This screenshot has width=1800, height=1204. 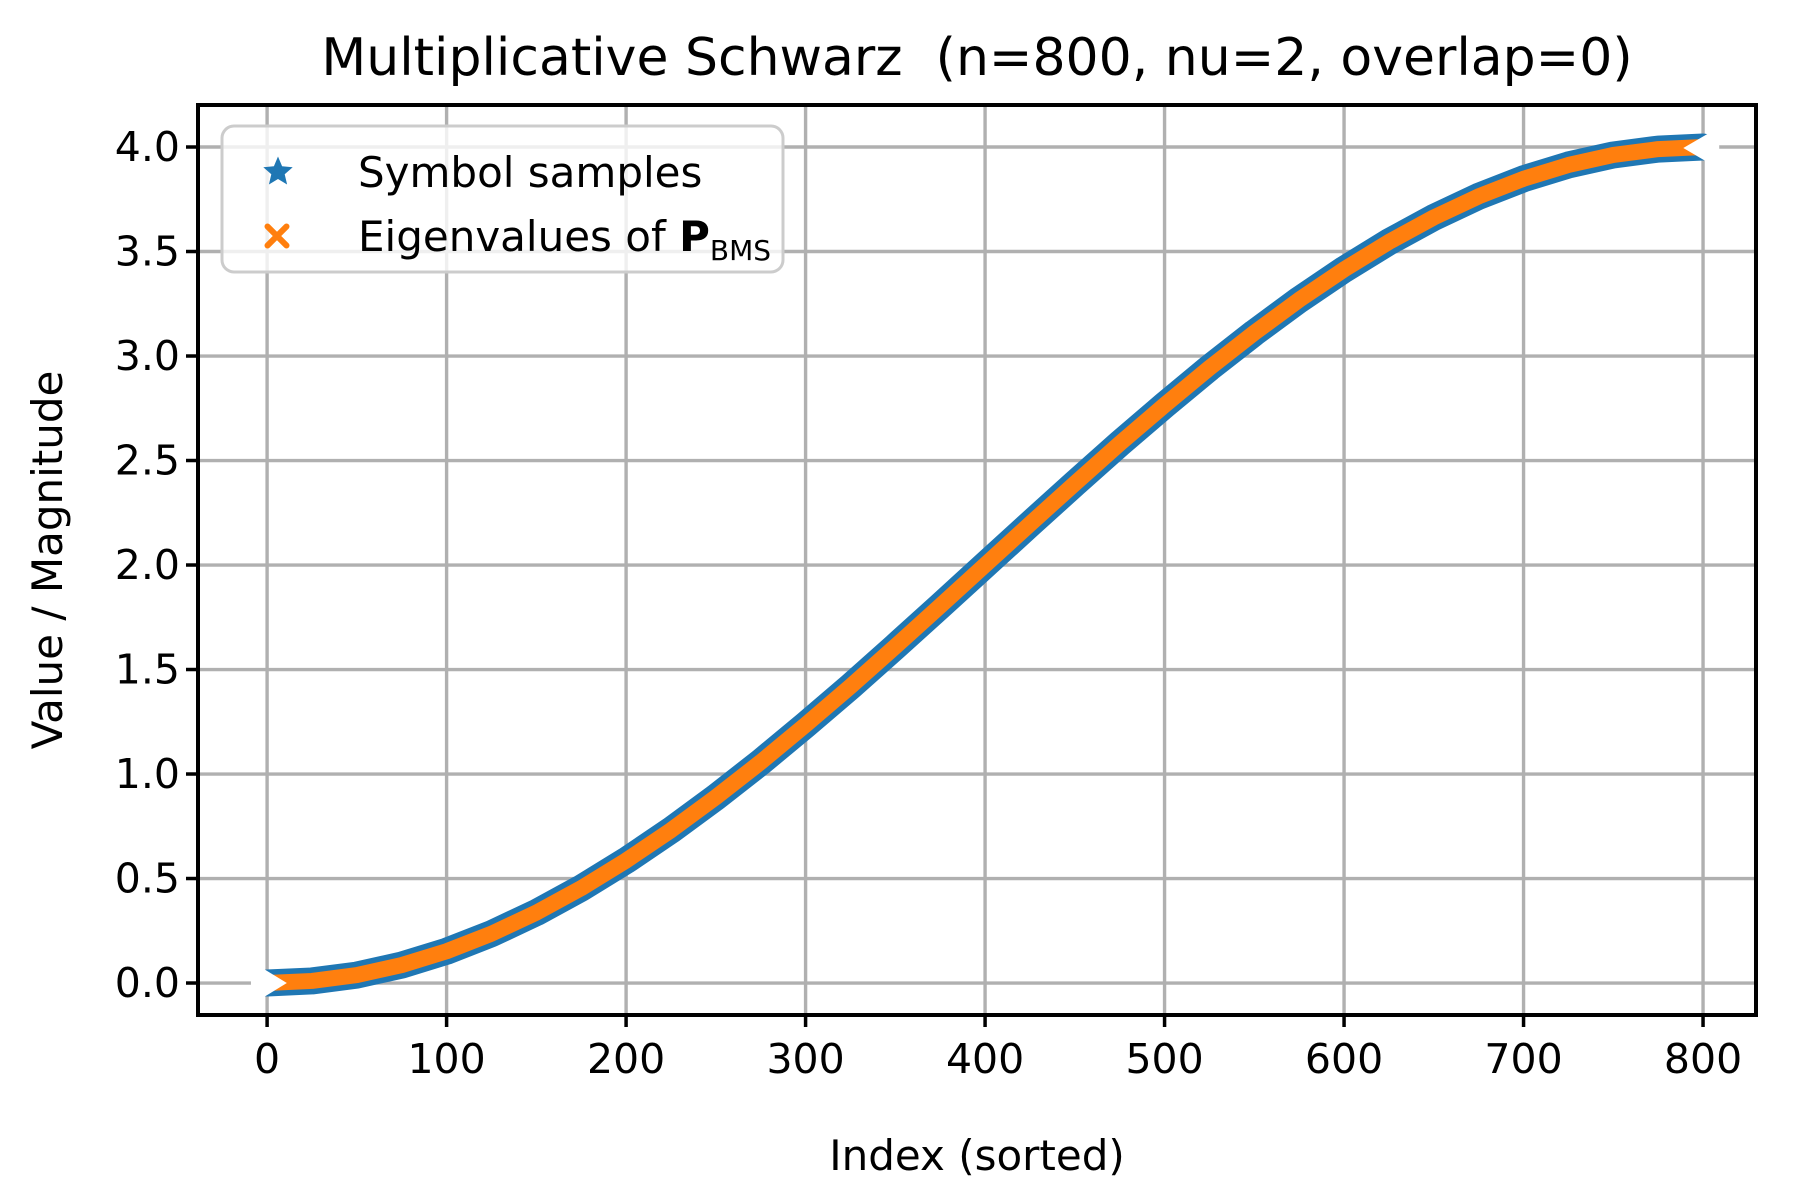 I want to click on legend-box, so click(x=502, y=199).